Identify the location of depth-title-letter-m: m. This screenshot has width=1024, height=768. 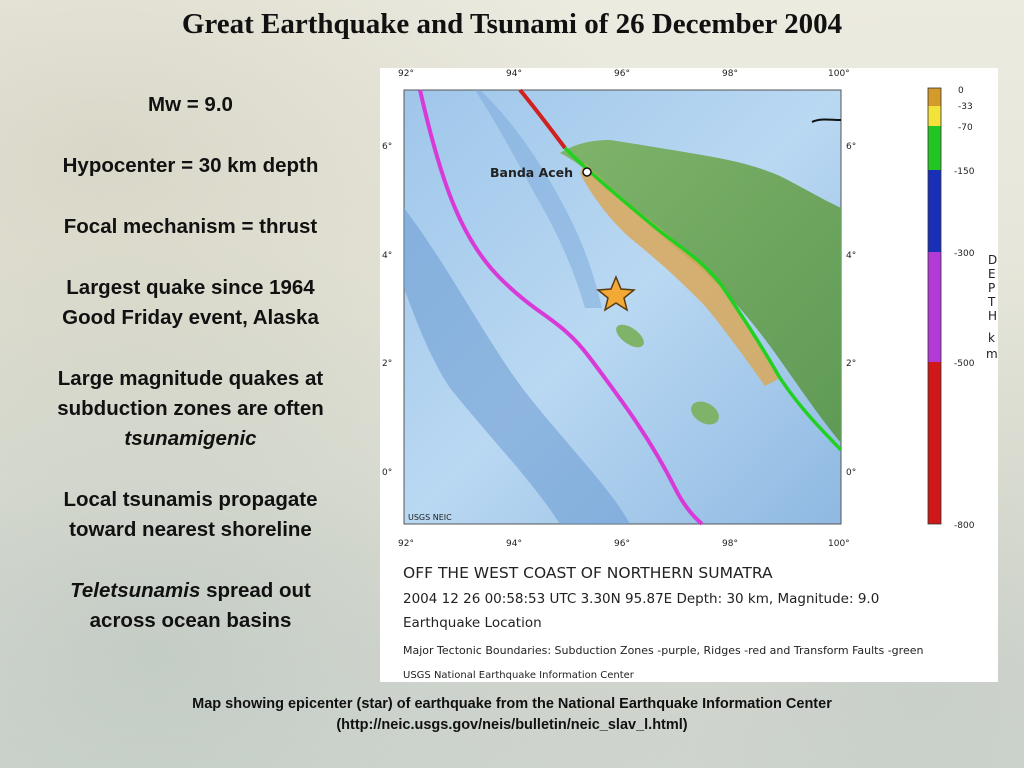
(992, 354).